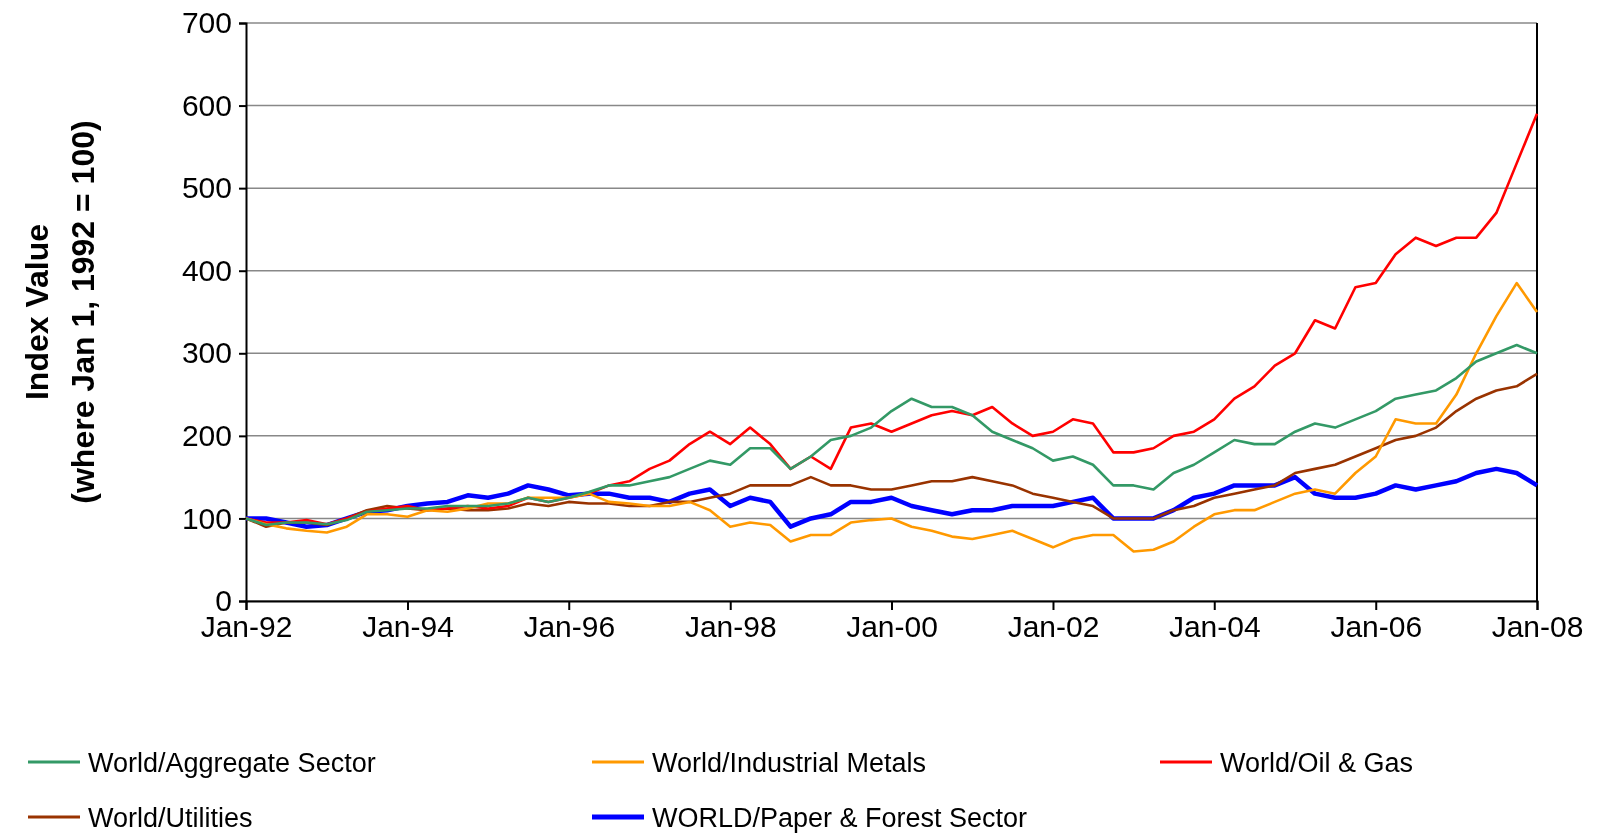 The image size is (1607, 833). Describe the element at coordinates (892, 626) in the screenshot. I see `x-tick-label: Jan-00` at that location.